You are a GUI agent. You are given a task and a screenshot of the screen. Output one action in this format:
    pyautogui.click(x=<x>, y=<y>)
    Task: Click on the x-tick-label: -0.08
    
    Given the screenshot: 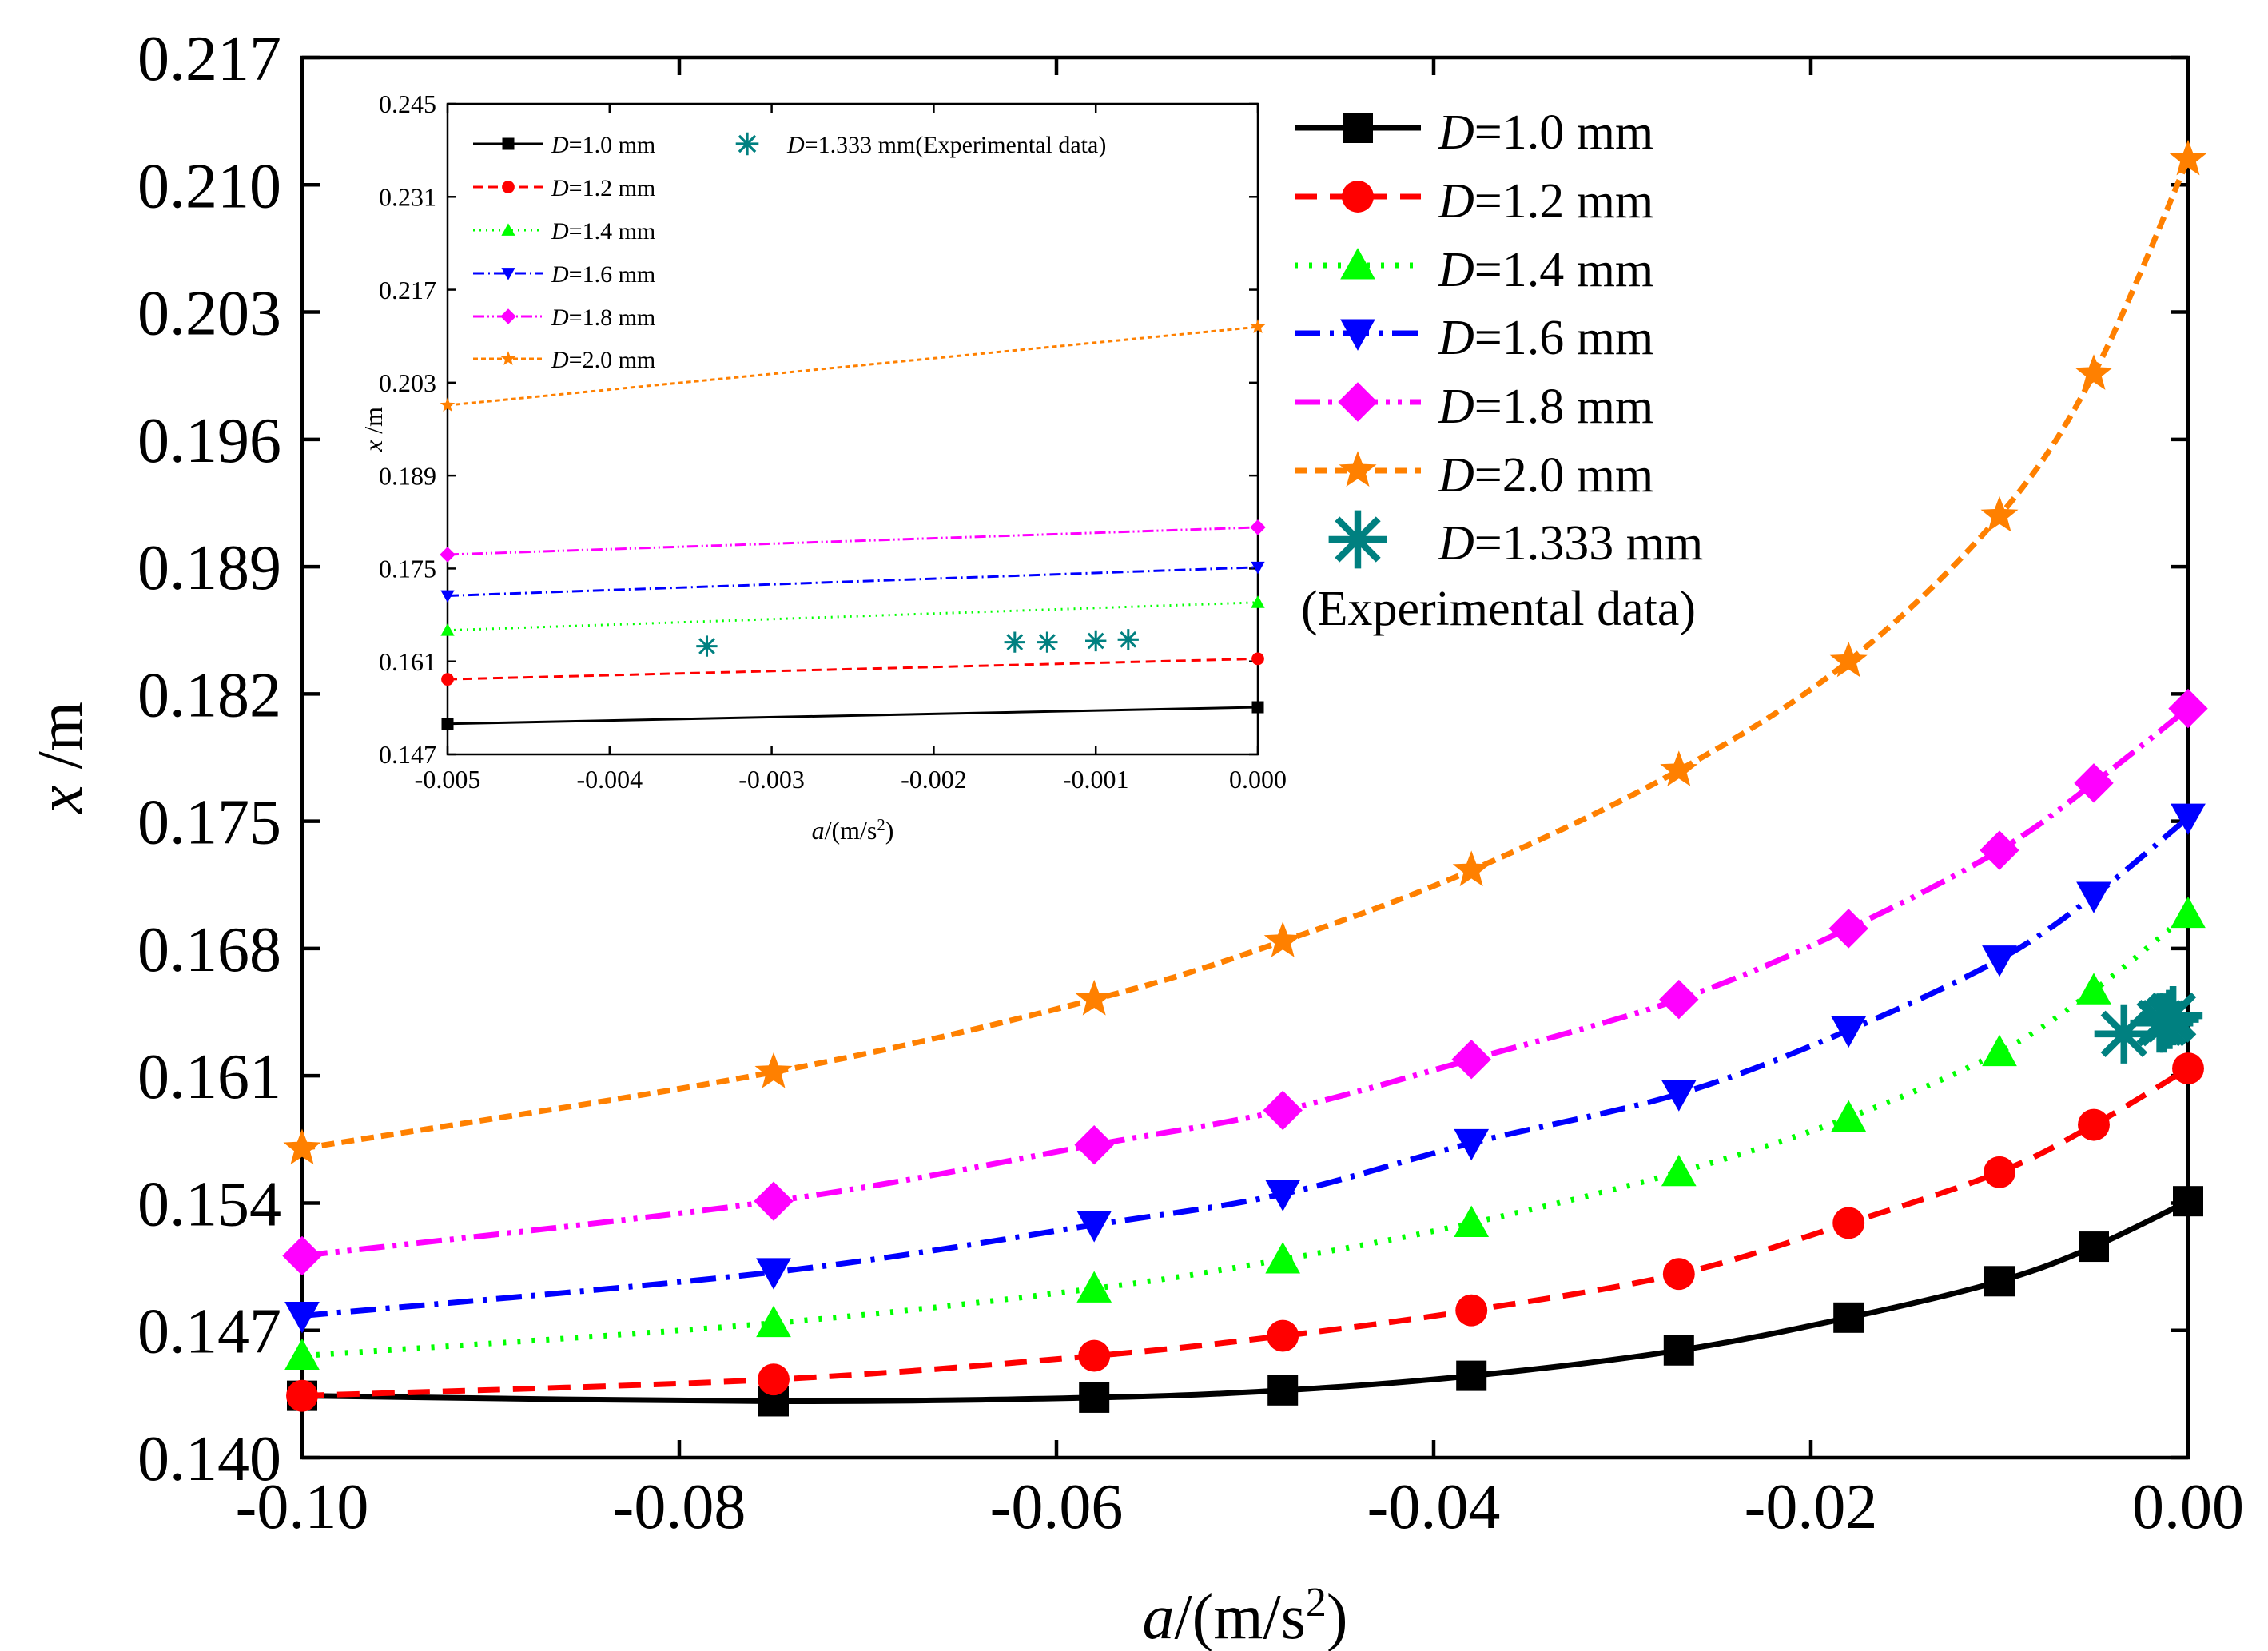 What is the action you would take?
    pyautogui.click(x=679, y=1507)
    